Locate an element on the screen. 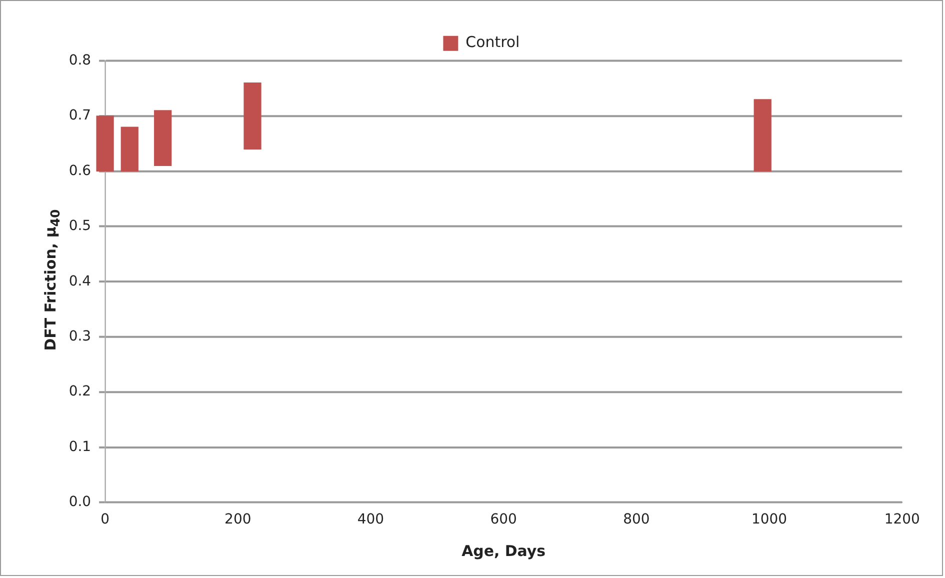 The height and width of the screenshot is (578, 945). x-tick-label: 200 is located at coordinates (238, 519).